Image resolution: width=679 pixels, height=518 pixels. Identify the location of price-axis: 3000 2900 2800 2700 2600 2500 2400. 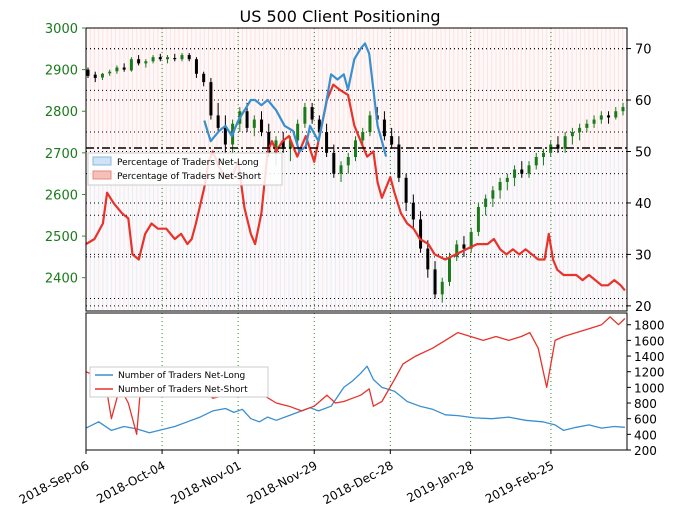
(65, 154).